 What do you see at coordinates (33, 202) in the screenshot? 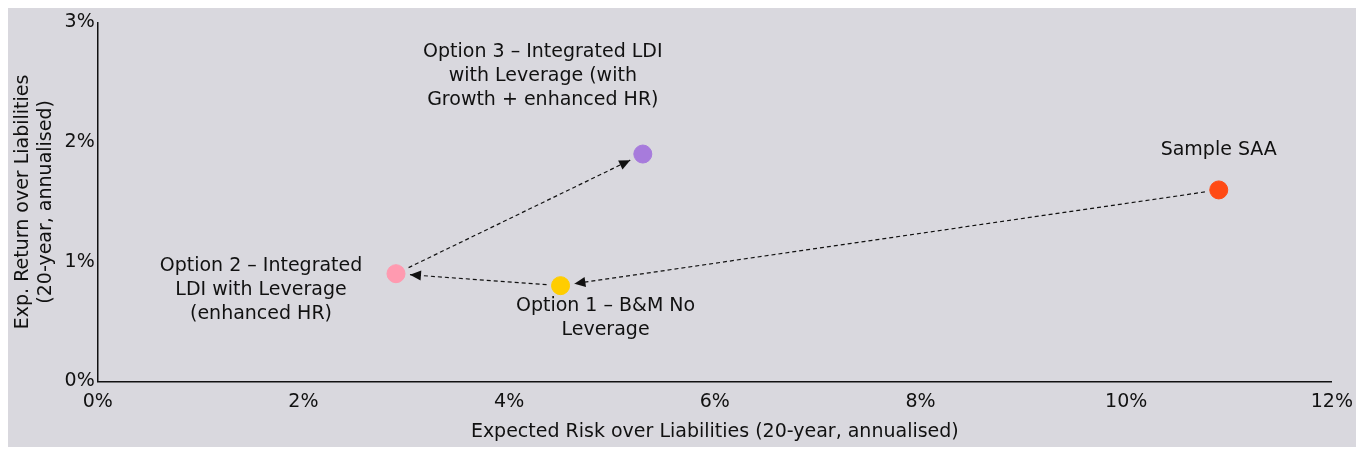
I see `y-axis-title: Exp. Return over Liabilities (20-year, annualised)` at bounding box center [33, 202].